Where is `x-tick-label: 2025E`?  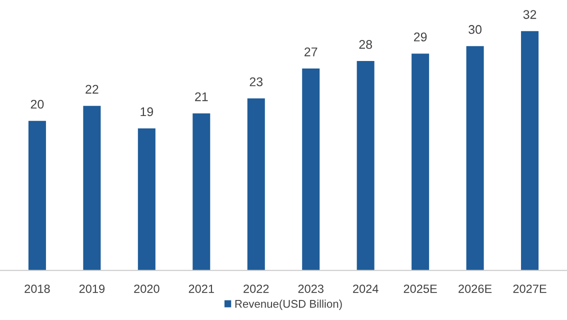
x-tick-label: 2025E is located at coordinates (420, 288).